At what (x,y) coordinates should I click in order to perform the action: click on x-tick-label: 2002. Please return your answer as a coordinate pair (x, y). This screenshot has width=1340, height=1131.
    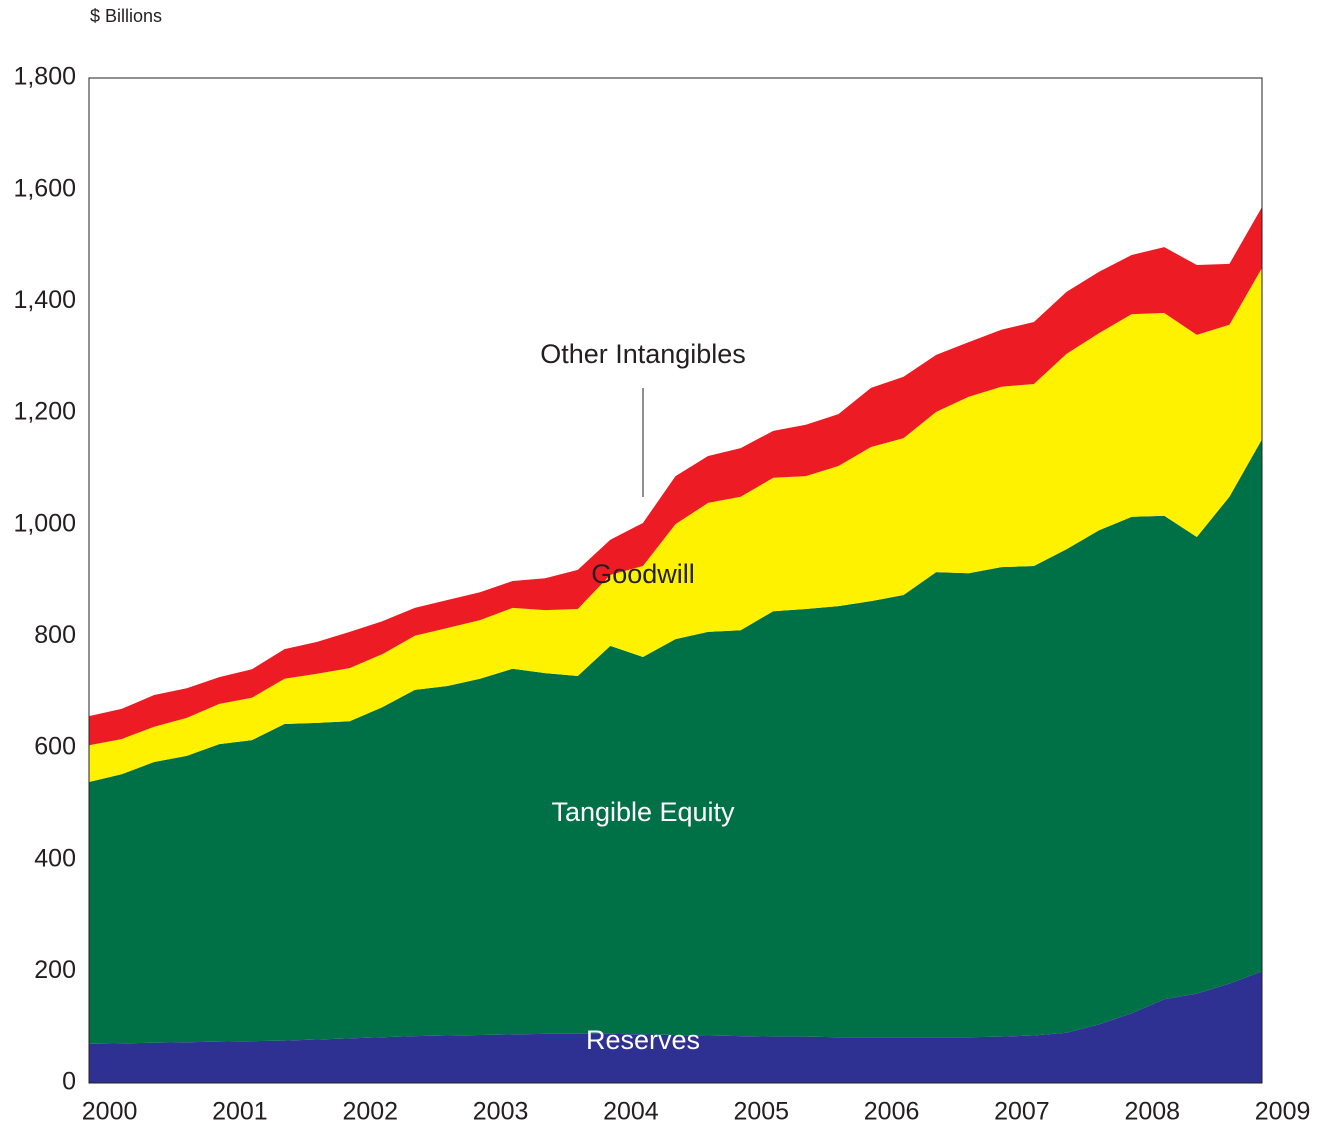
    Looking at the image, I should click on (370, 1112).